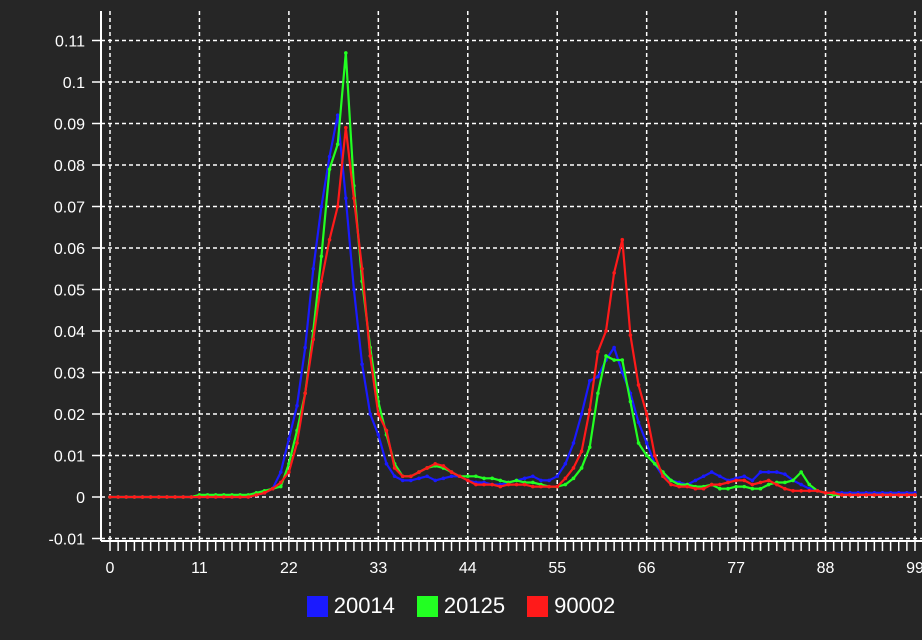 The image size is (922, 640). Describe the element at coordinates (826, 568) in the screenshot. I see `x-tick-label: 88` at that location.